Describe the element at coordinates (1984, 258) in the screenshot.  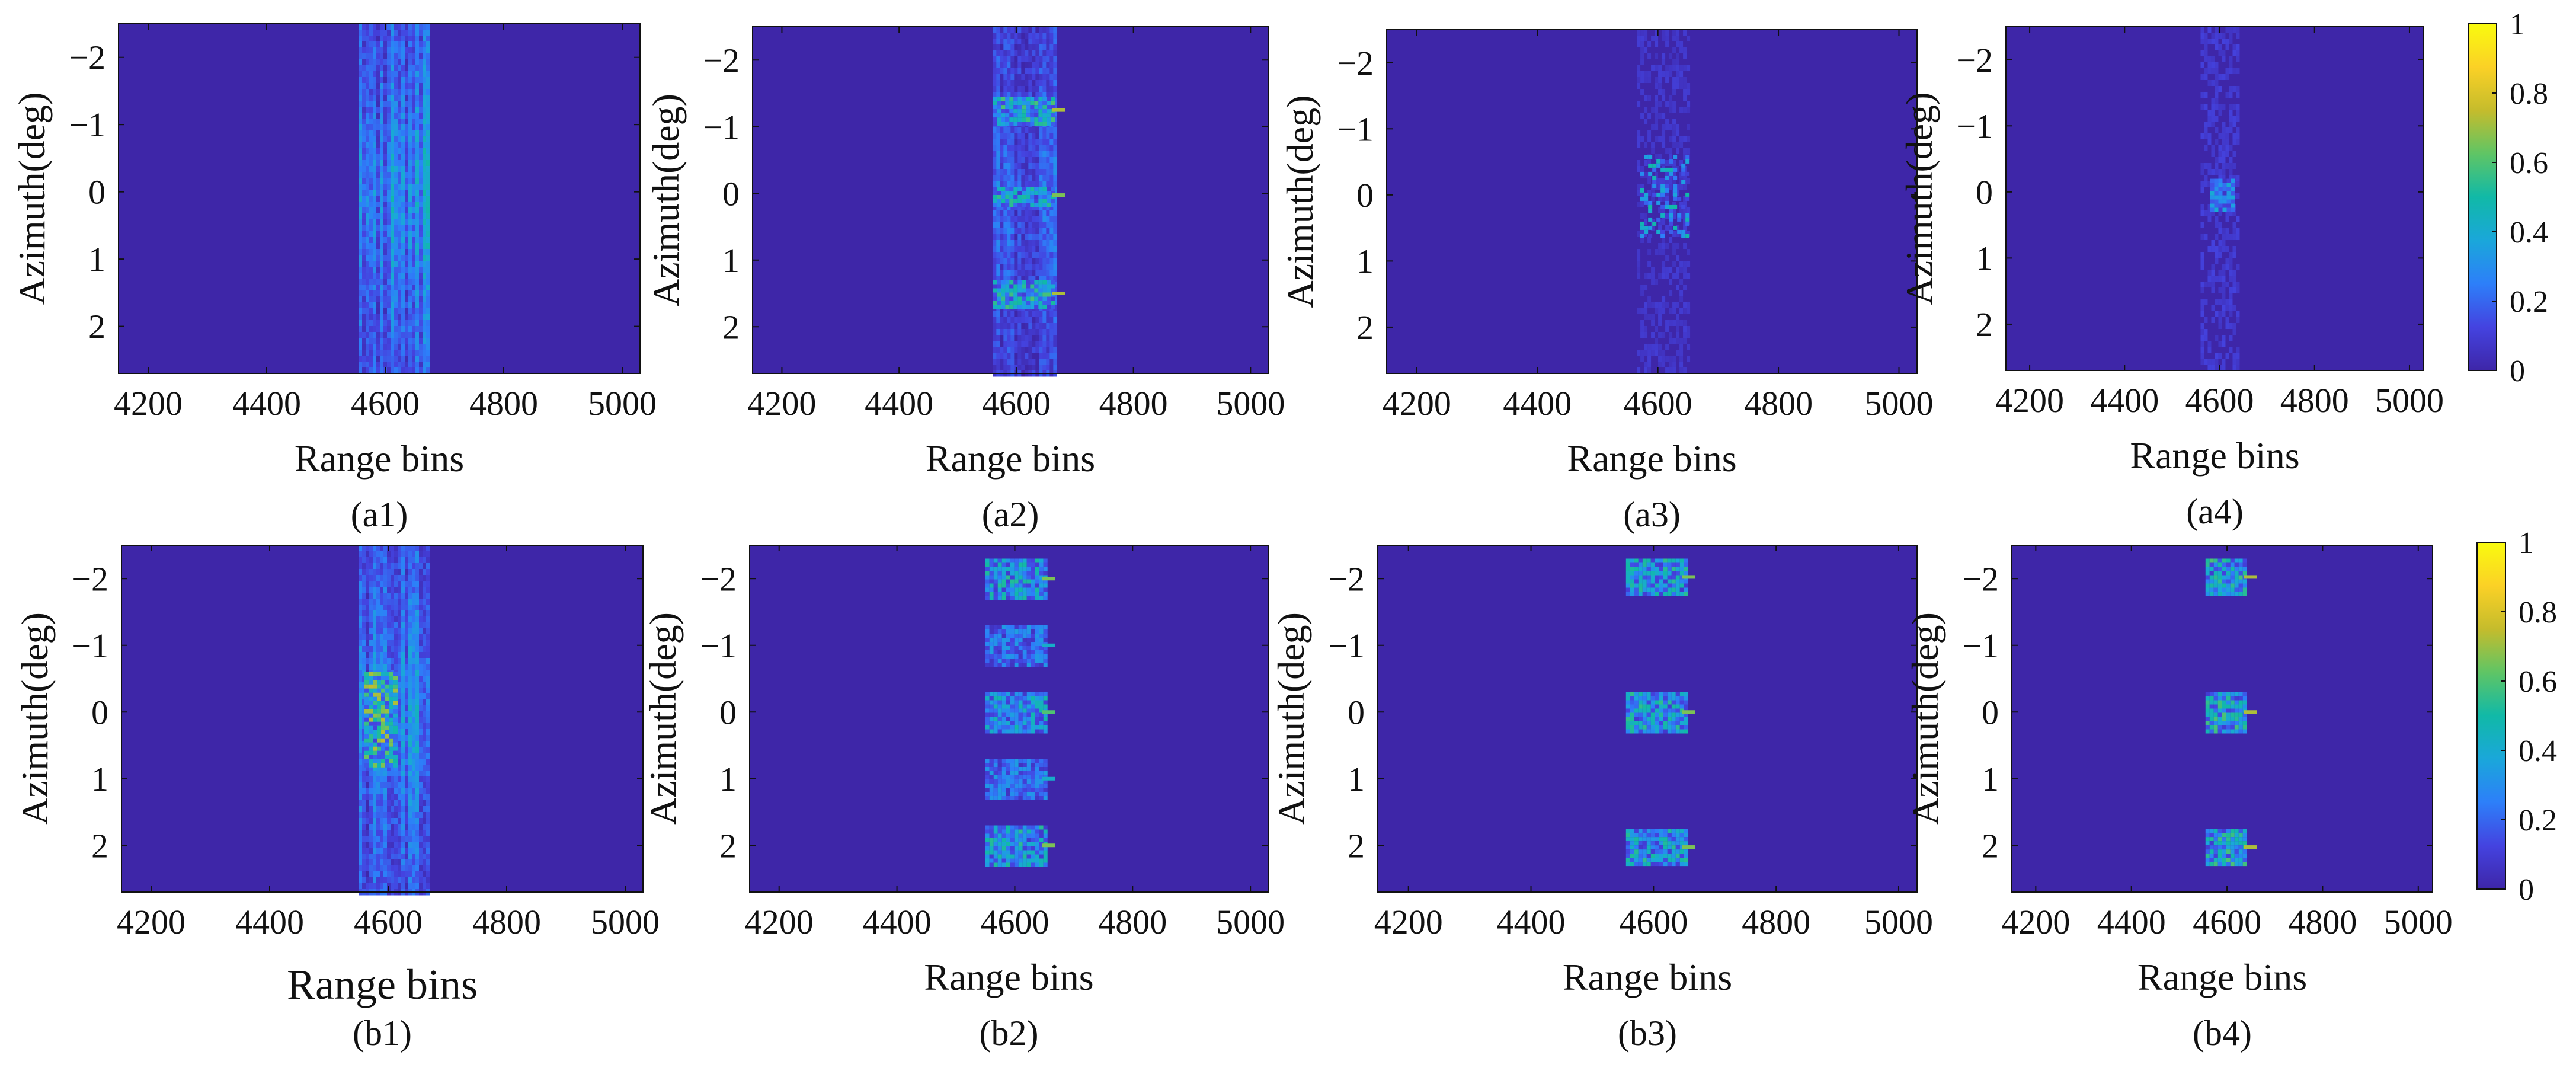
I see `y-tick-label: 1` at that location.